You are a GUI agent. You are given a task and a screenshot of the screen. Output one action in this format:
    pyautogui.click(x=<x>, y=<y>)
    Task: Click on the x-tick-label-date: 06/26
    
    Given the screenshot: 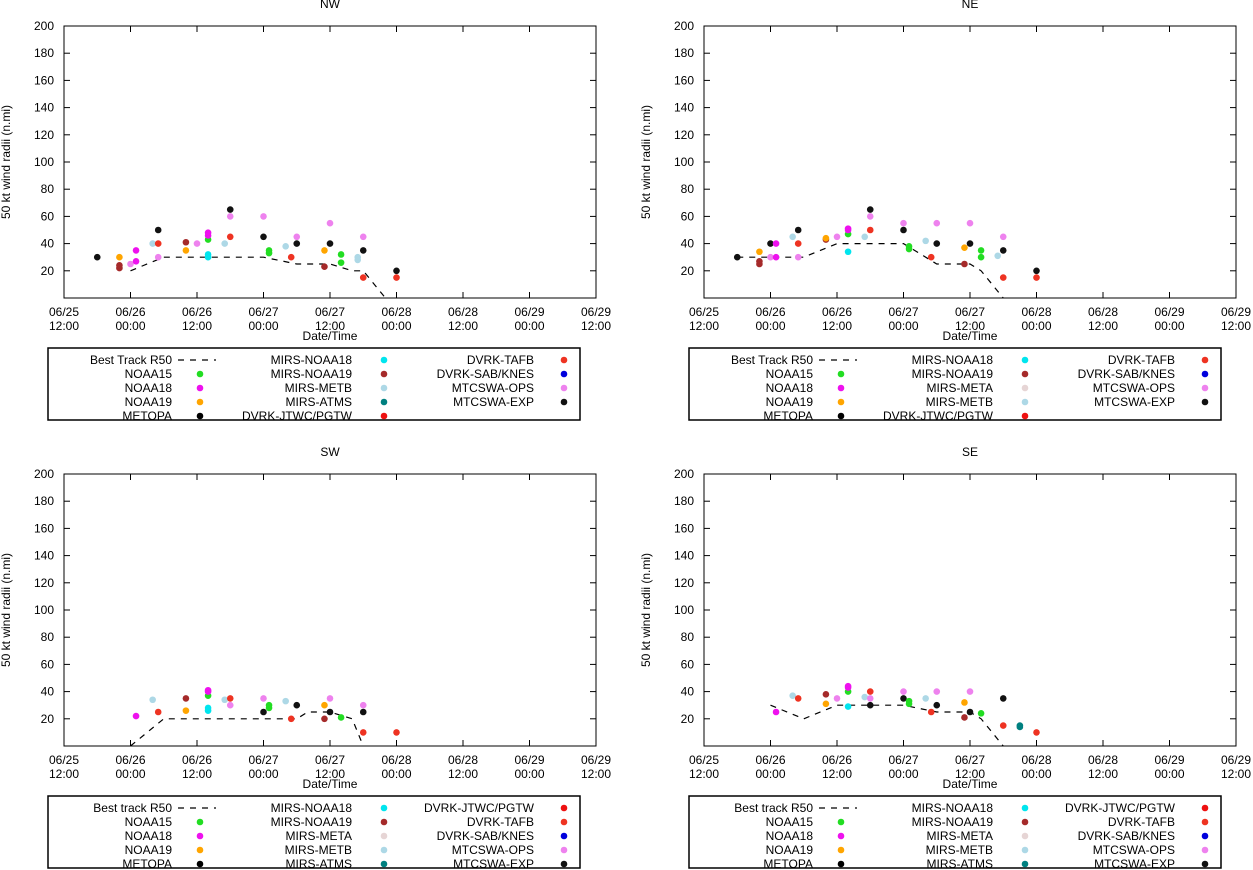 What is the action you would take?
    pyautogui.click(x=837, y=760)
    